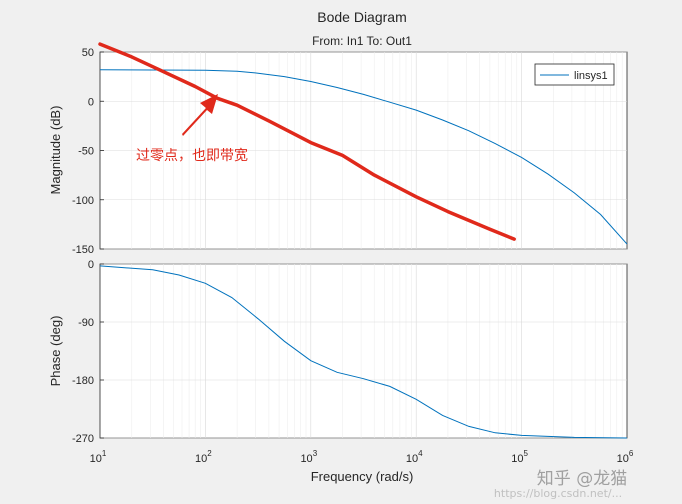 Image resolution: width=682 pixels, height=504 pixels. I want to click on xtick-label: 10², so click(203, 457).